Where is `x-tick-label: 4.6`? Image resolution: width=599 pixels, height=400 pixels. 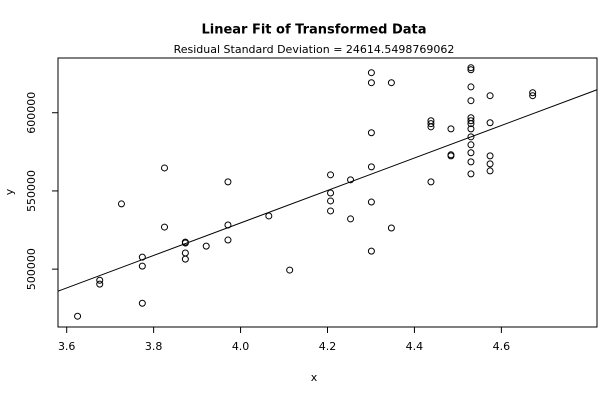
x-tick-label: 4.6 is located at coordinates (502, 346).